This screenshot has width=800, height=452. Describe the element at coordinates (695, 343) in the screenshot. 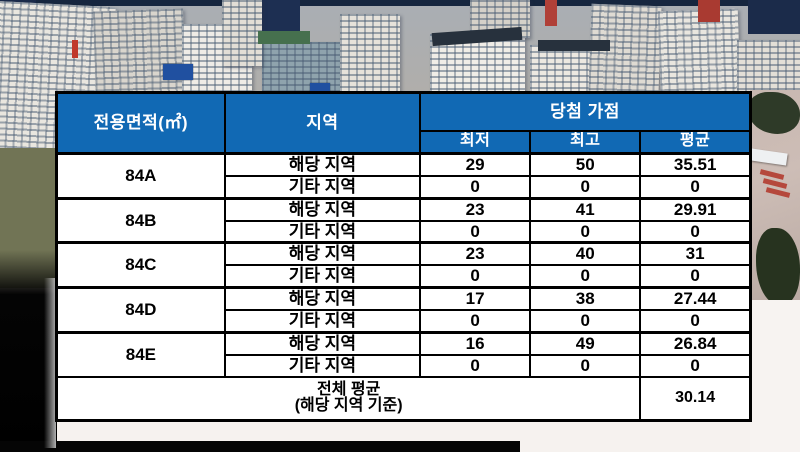

I see `avg-cell: 26.84` at that location.